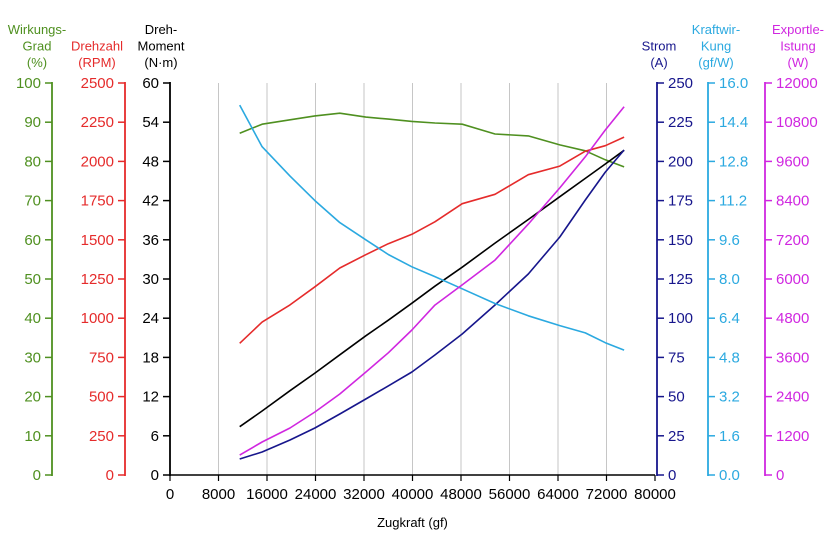 The image size is (840, 560). I want to click on x-tick-label: 0, so click(170, 494).